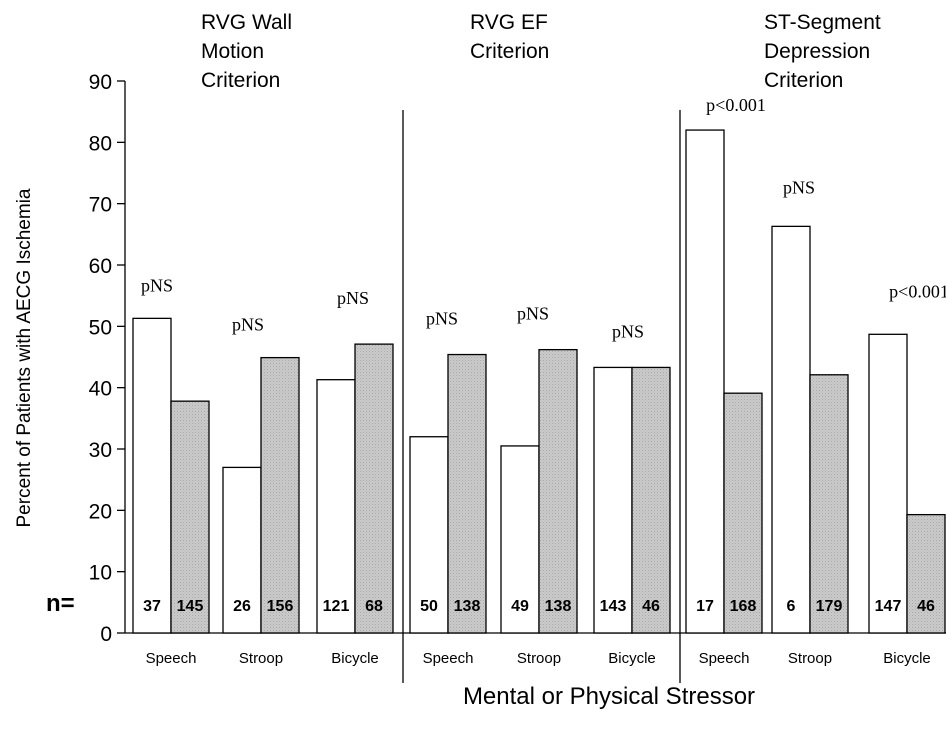 The width and height of the screenshot is (946, 738). I want to click on n-value-label: 50, so click(429, 606).